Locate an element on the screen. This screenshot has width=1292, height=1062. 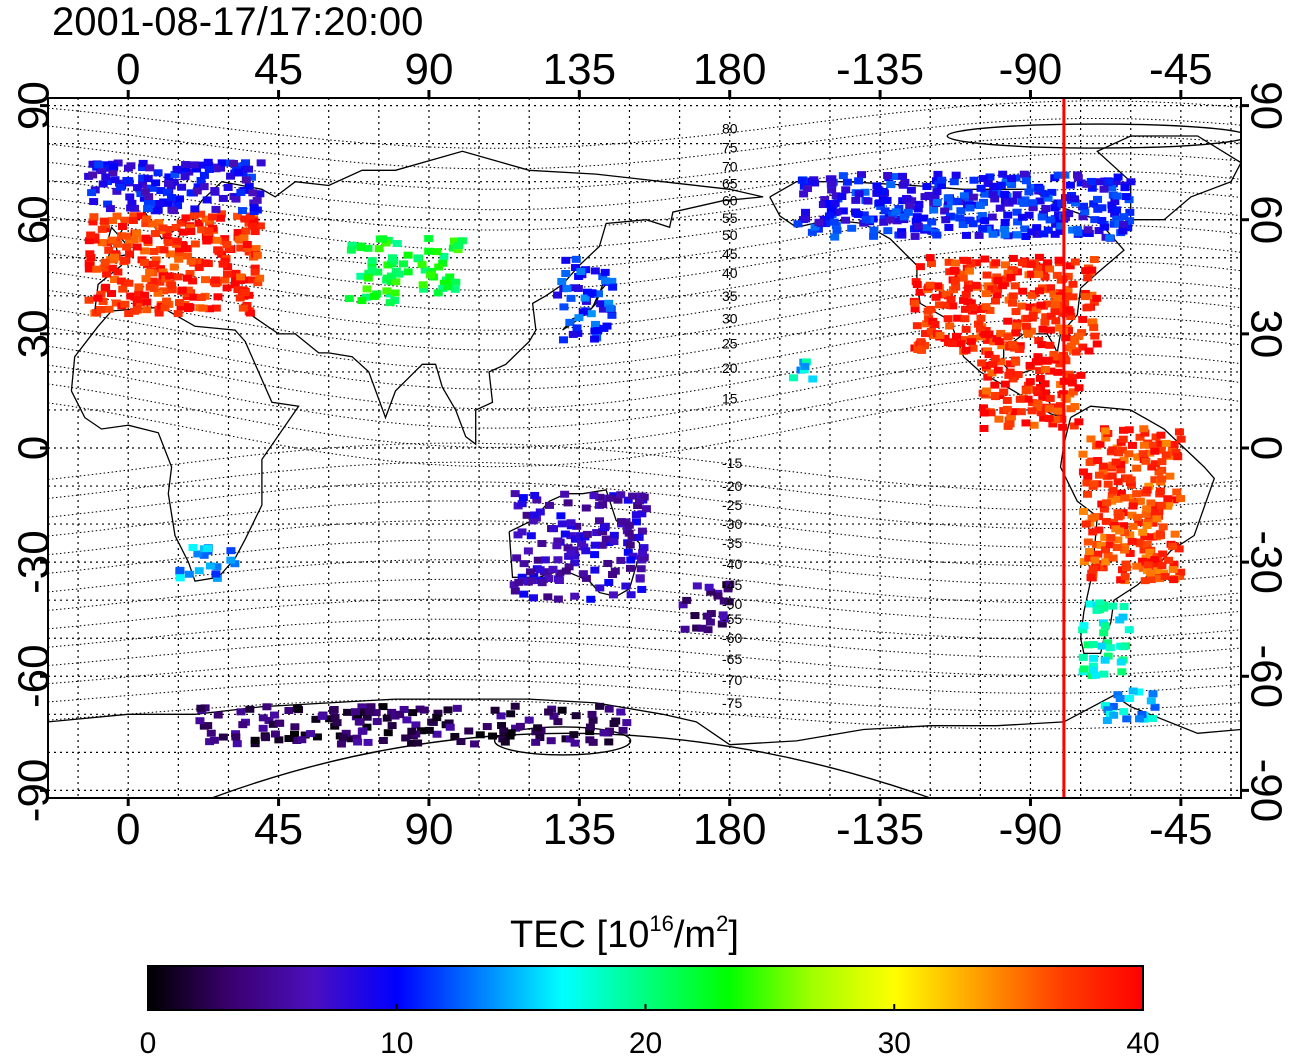
lon-label-bottom: 45 is located at coordinates (278, 829).